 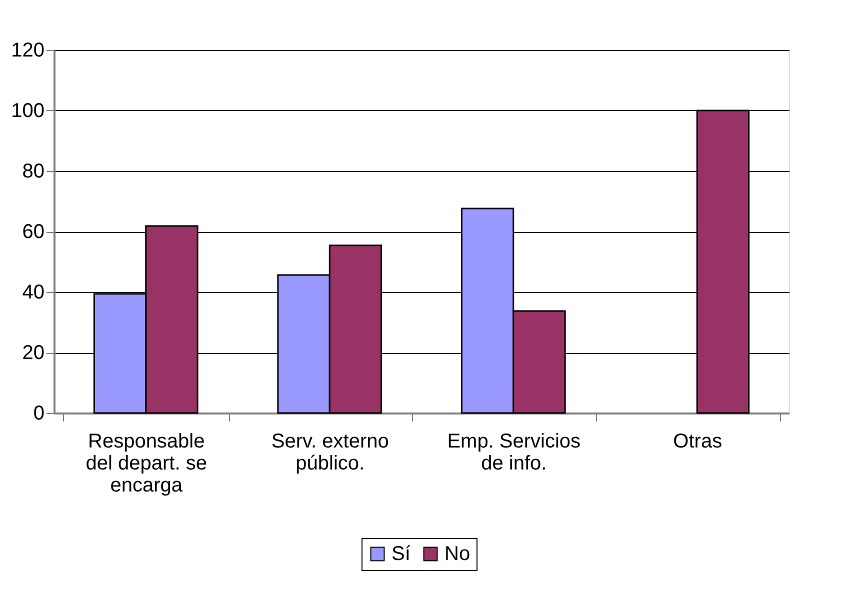 I want to click on y-tick-label: 120, so click(x=27, y=51).